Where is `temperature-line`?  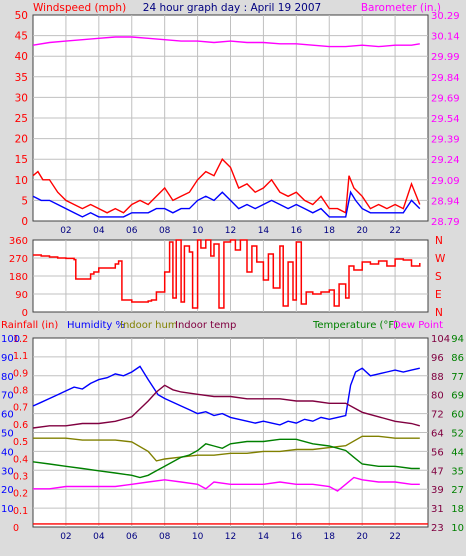 temperature-line is located at coordinates (226, 458).